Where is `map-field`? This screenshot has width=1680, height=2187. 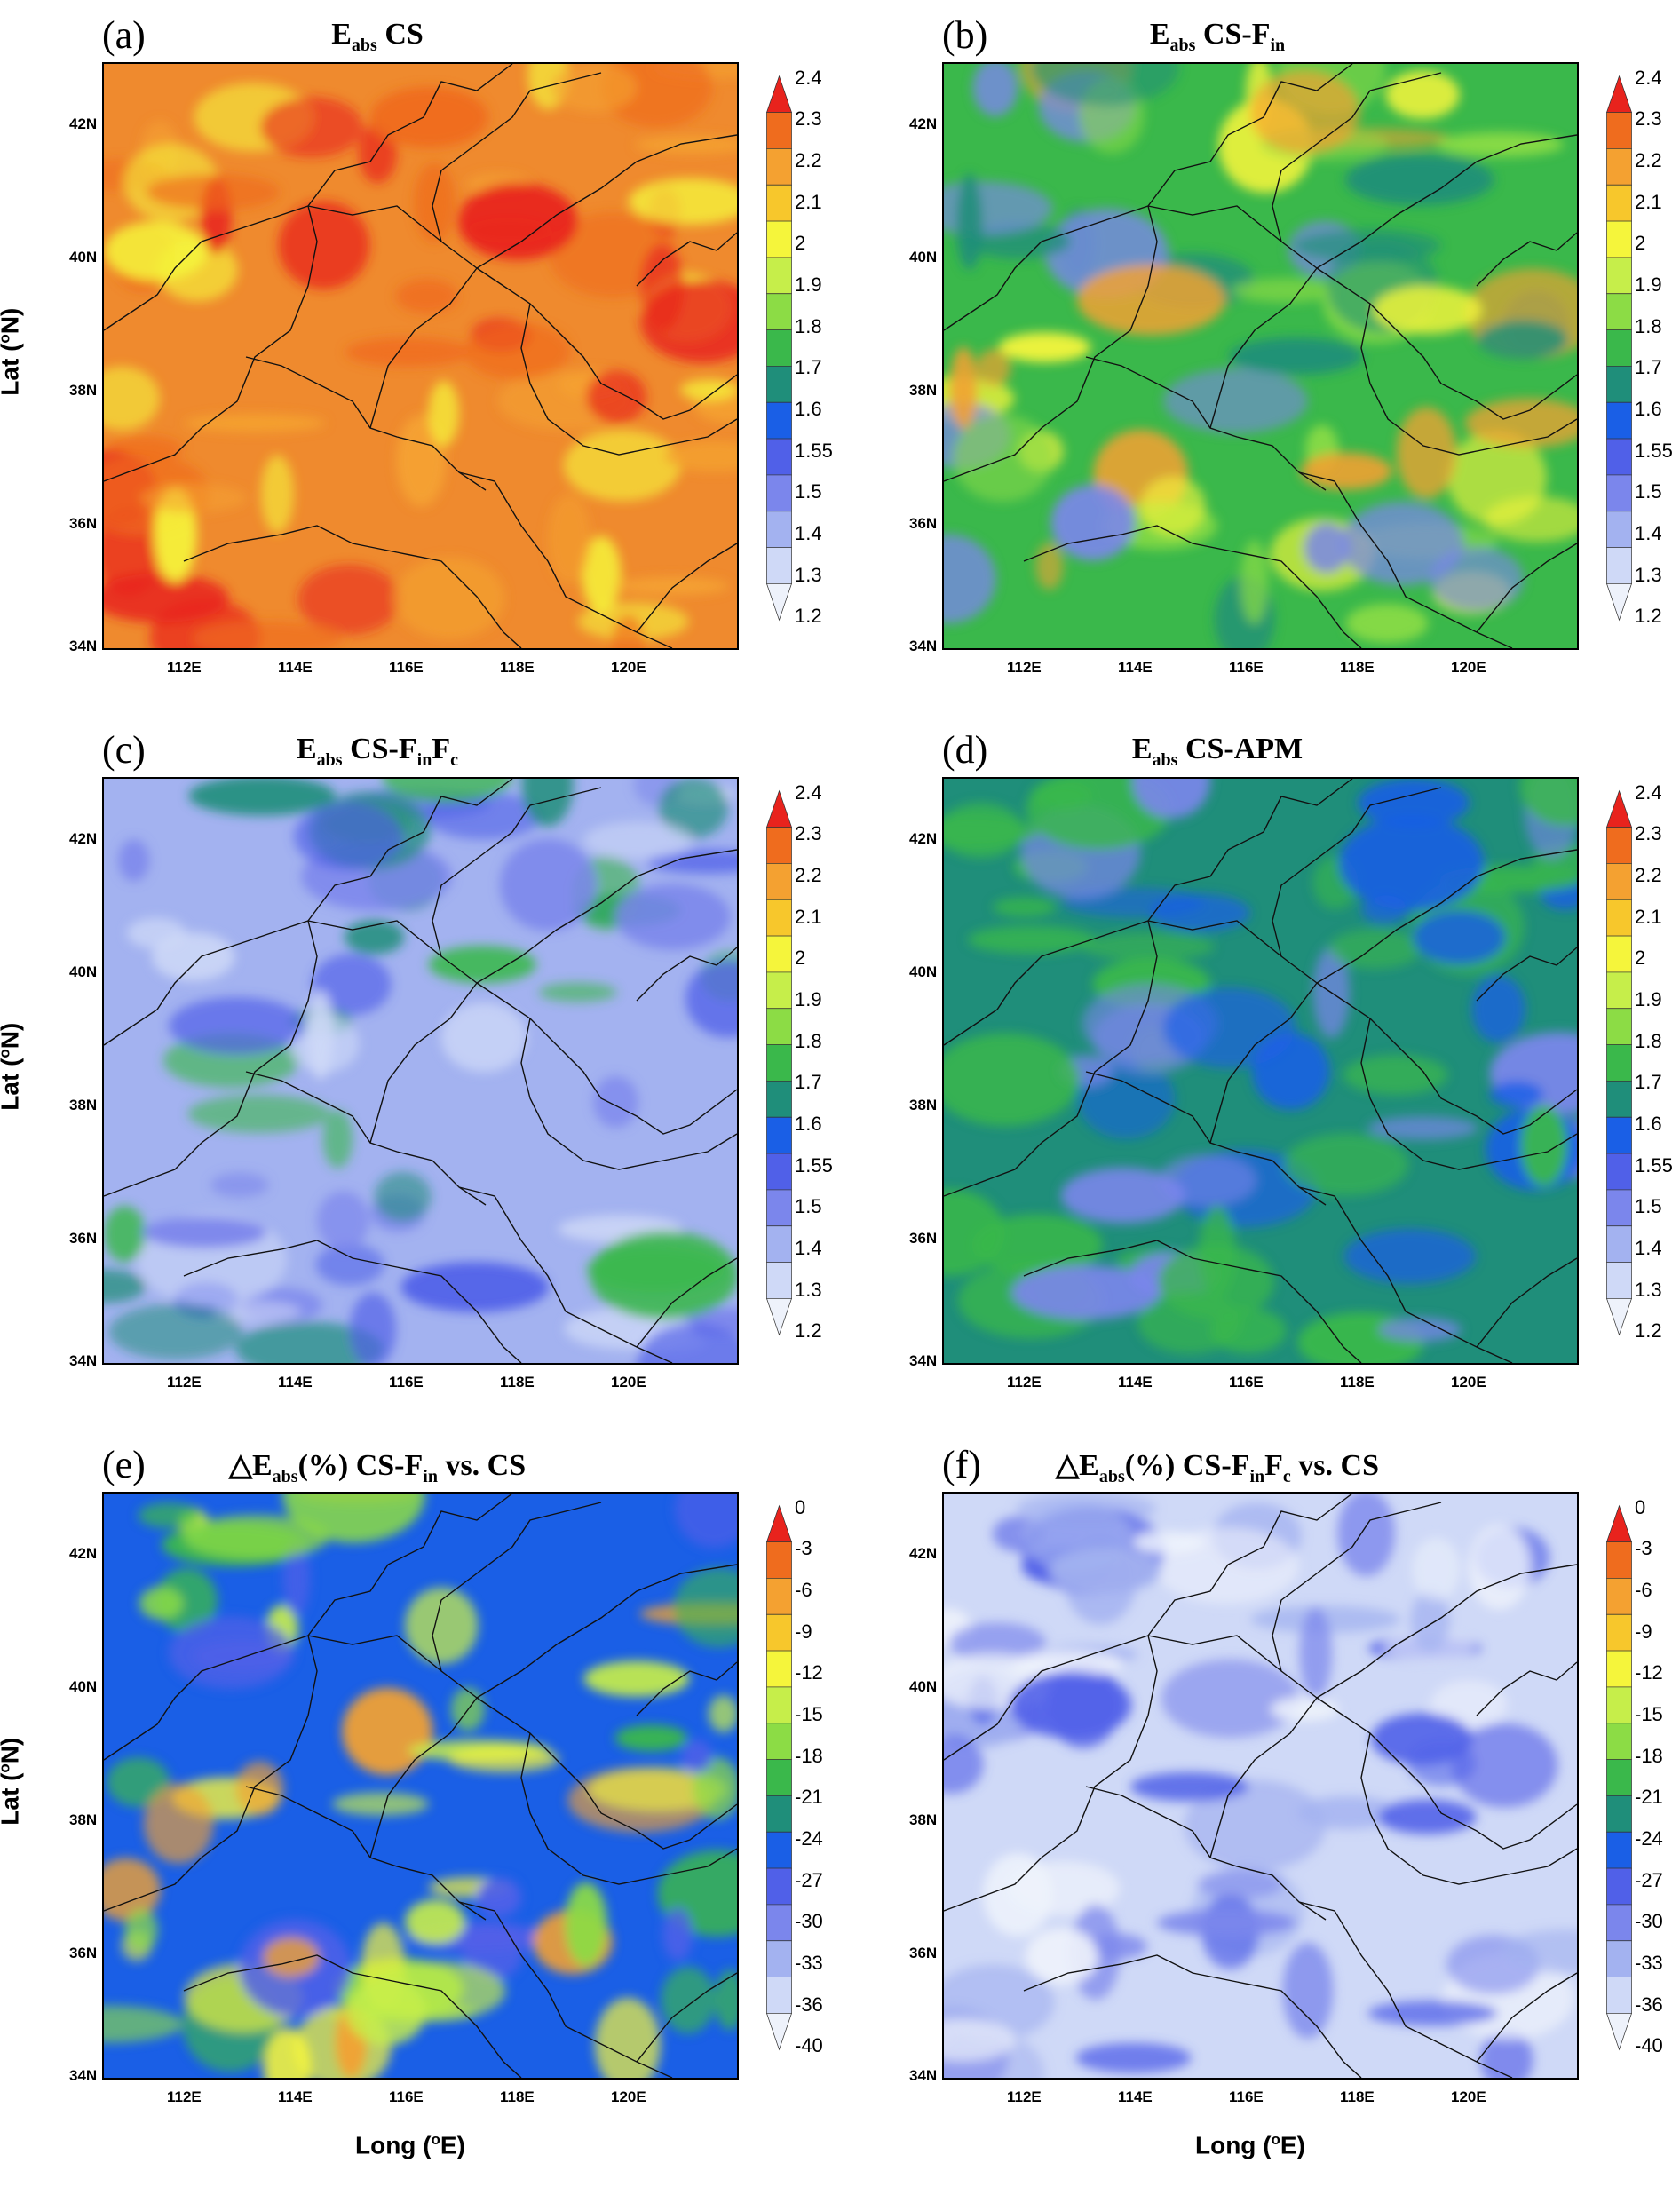 map-field is located at coordinates (420, 356).